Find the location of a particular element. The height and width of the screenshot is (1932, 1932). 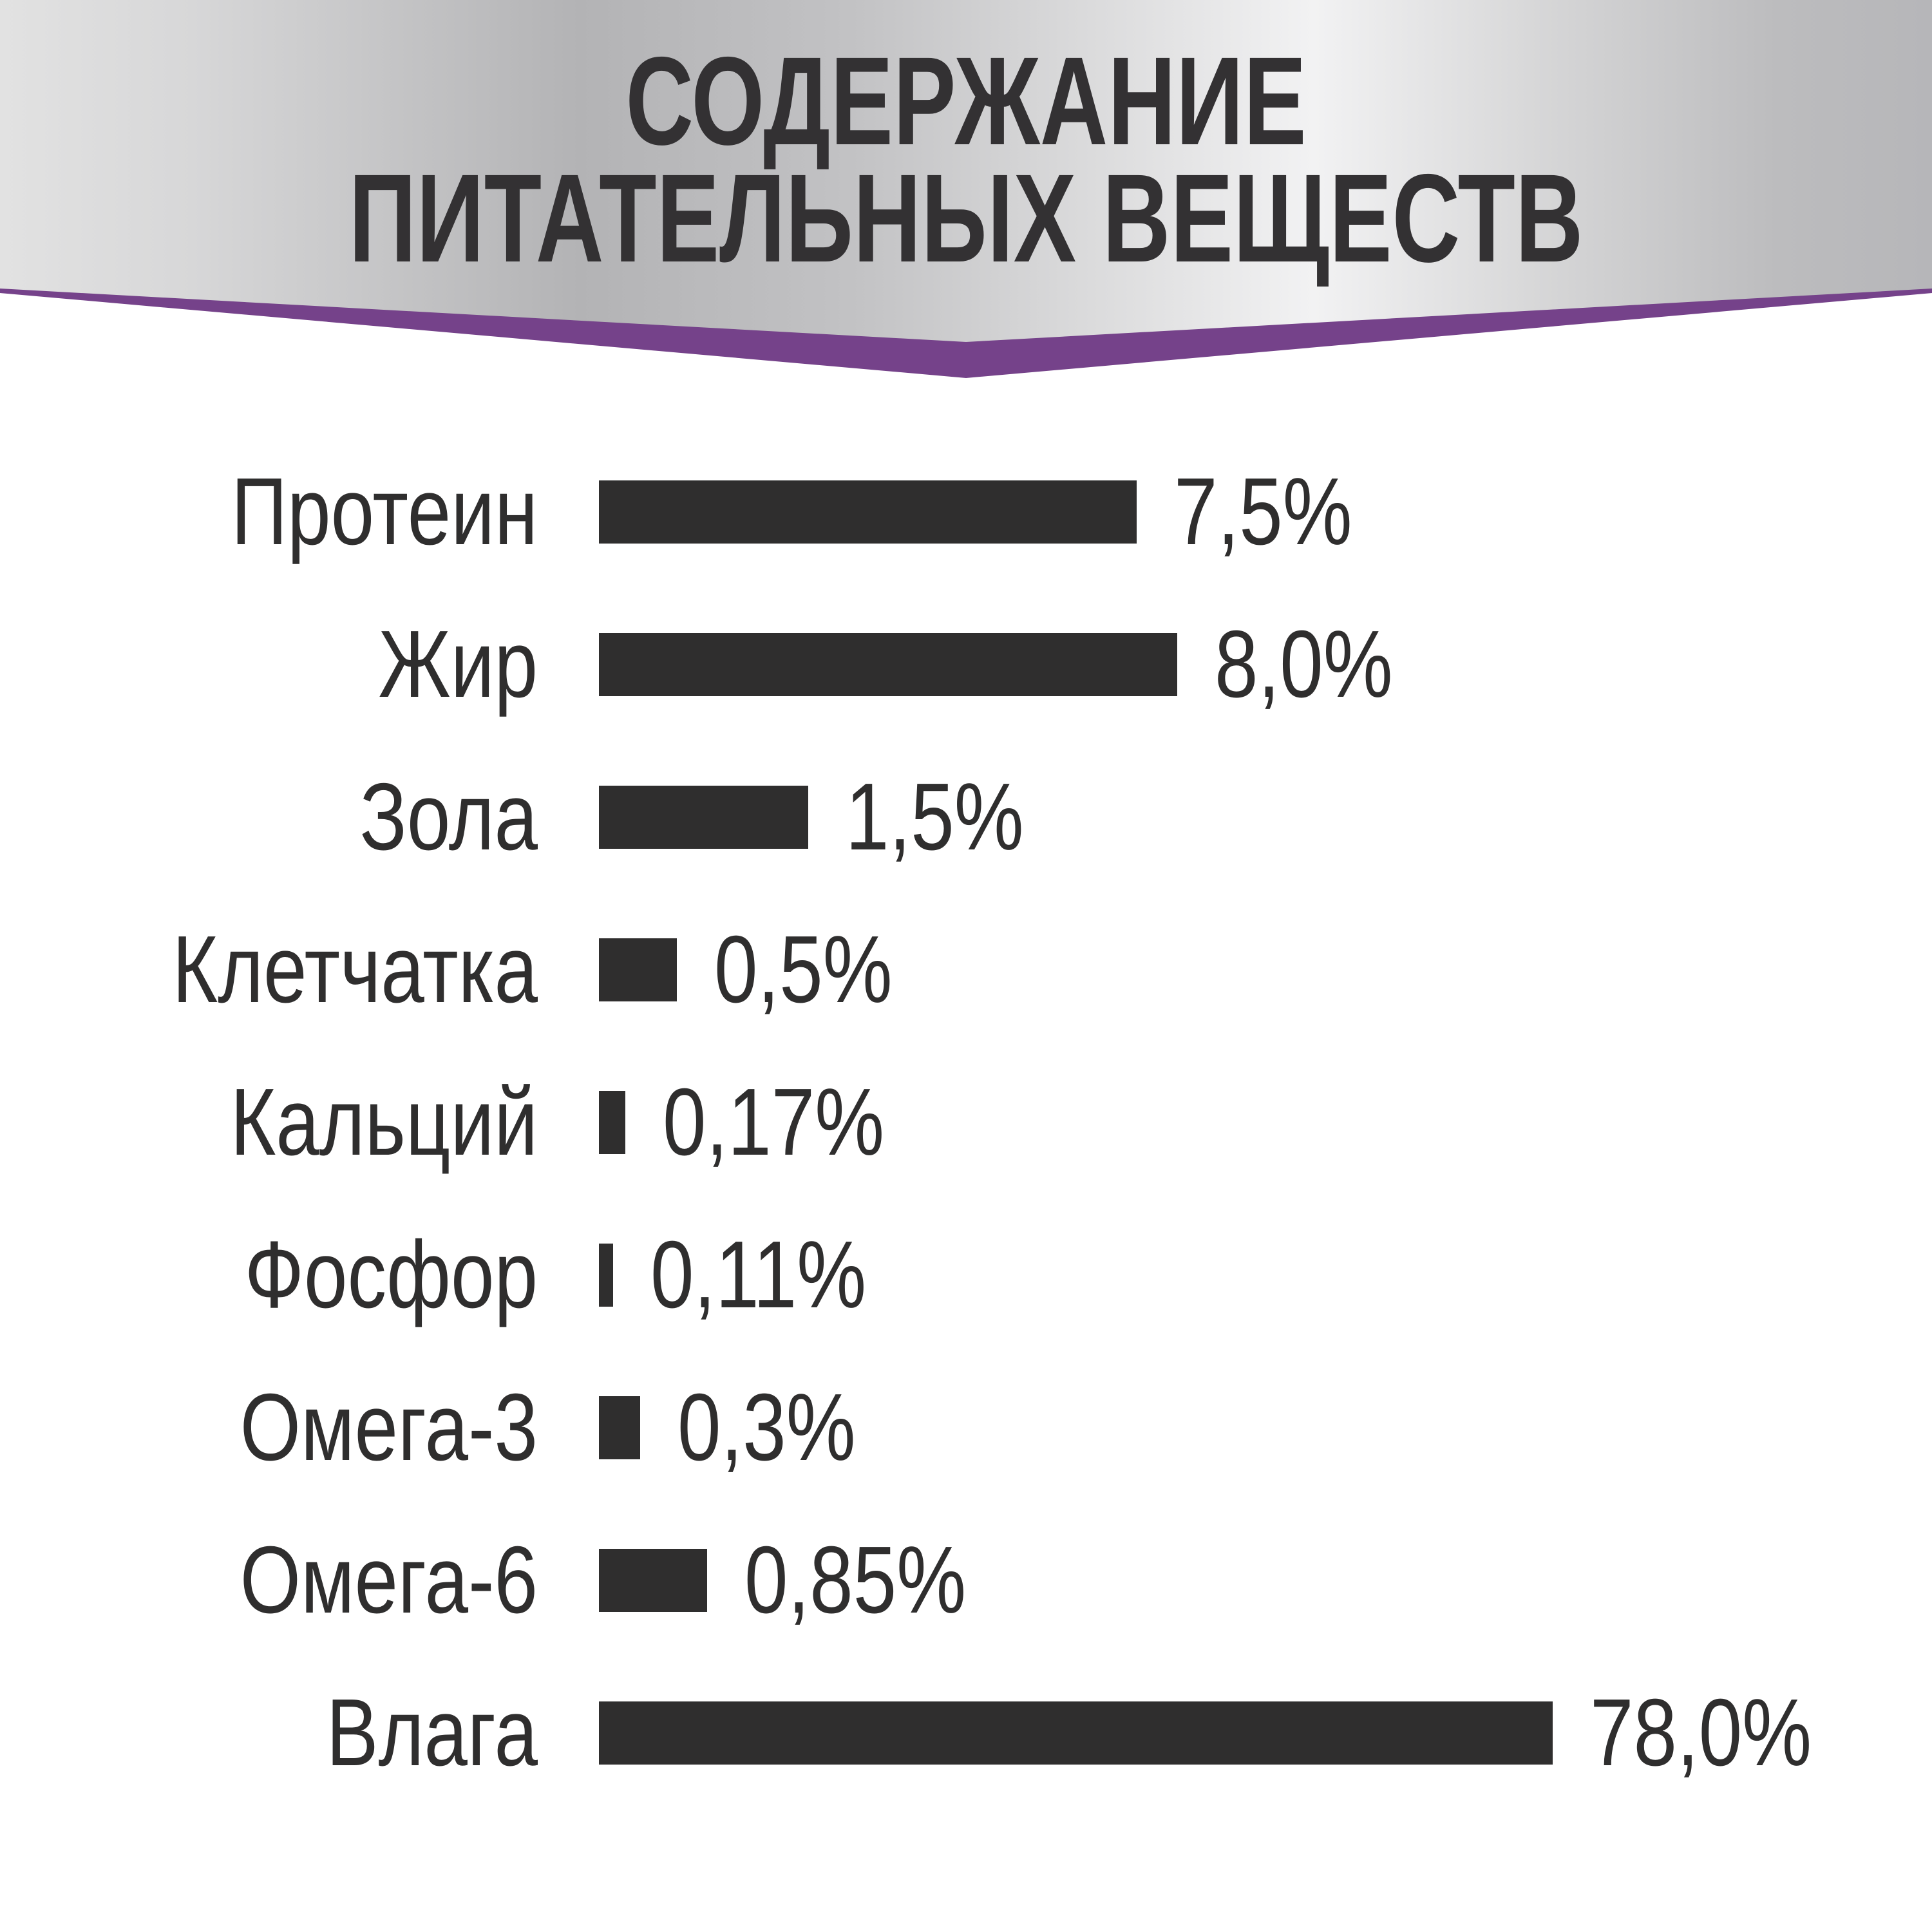

chart-row: Жир 8,0% is located at coordinates (966, 664).